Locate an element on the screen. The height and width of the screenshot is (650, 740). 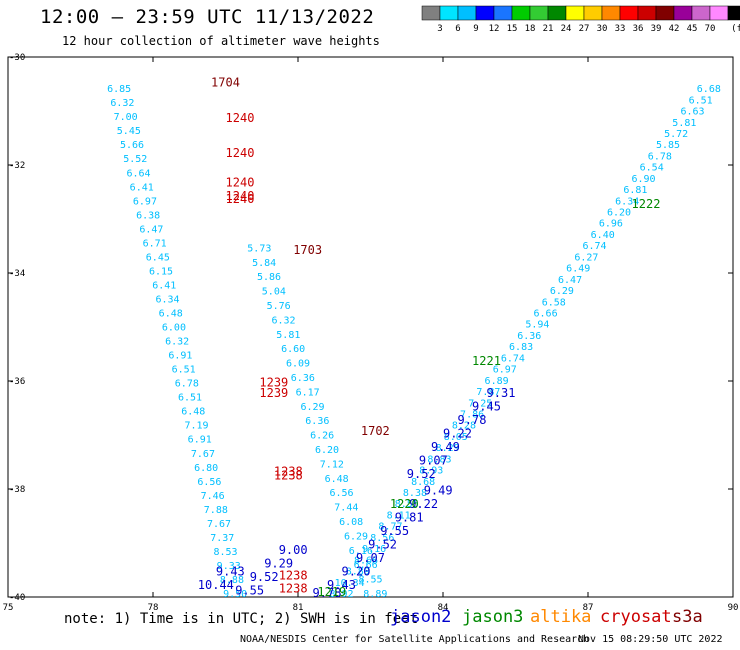
swh-value-label: 6.26 is located at coordinates (322, 436).